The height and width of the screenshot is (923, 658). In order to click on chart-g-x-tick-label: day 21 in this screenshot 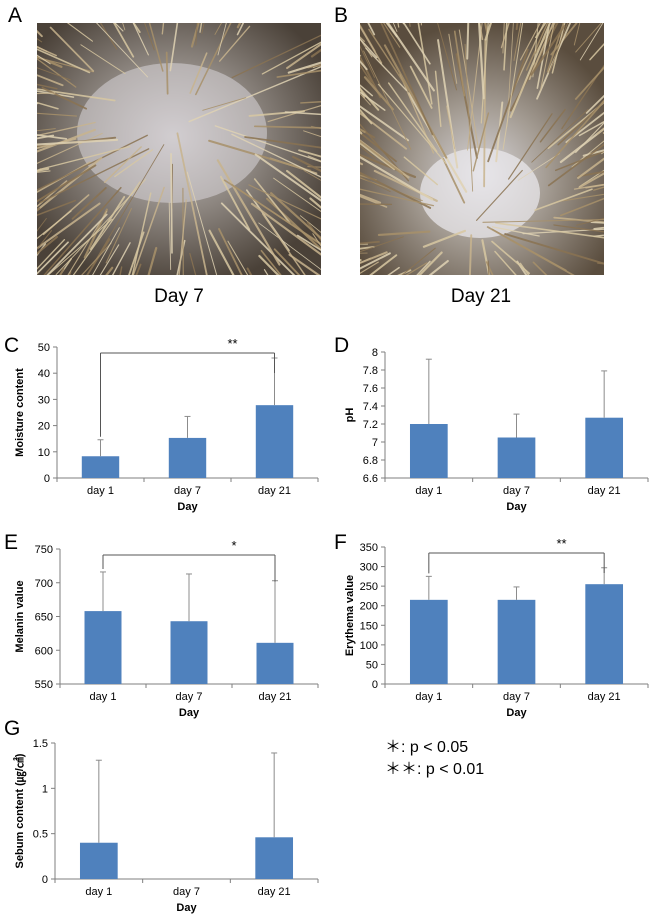, I will do `click(274, 892)`.